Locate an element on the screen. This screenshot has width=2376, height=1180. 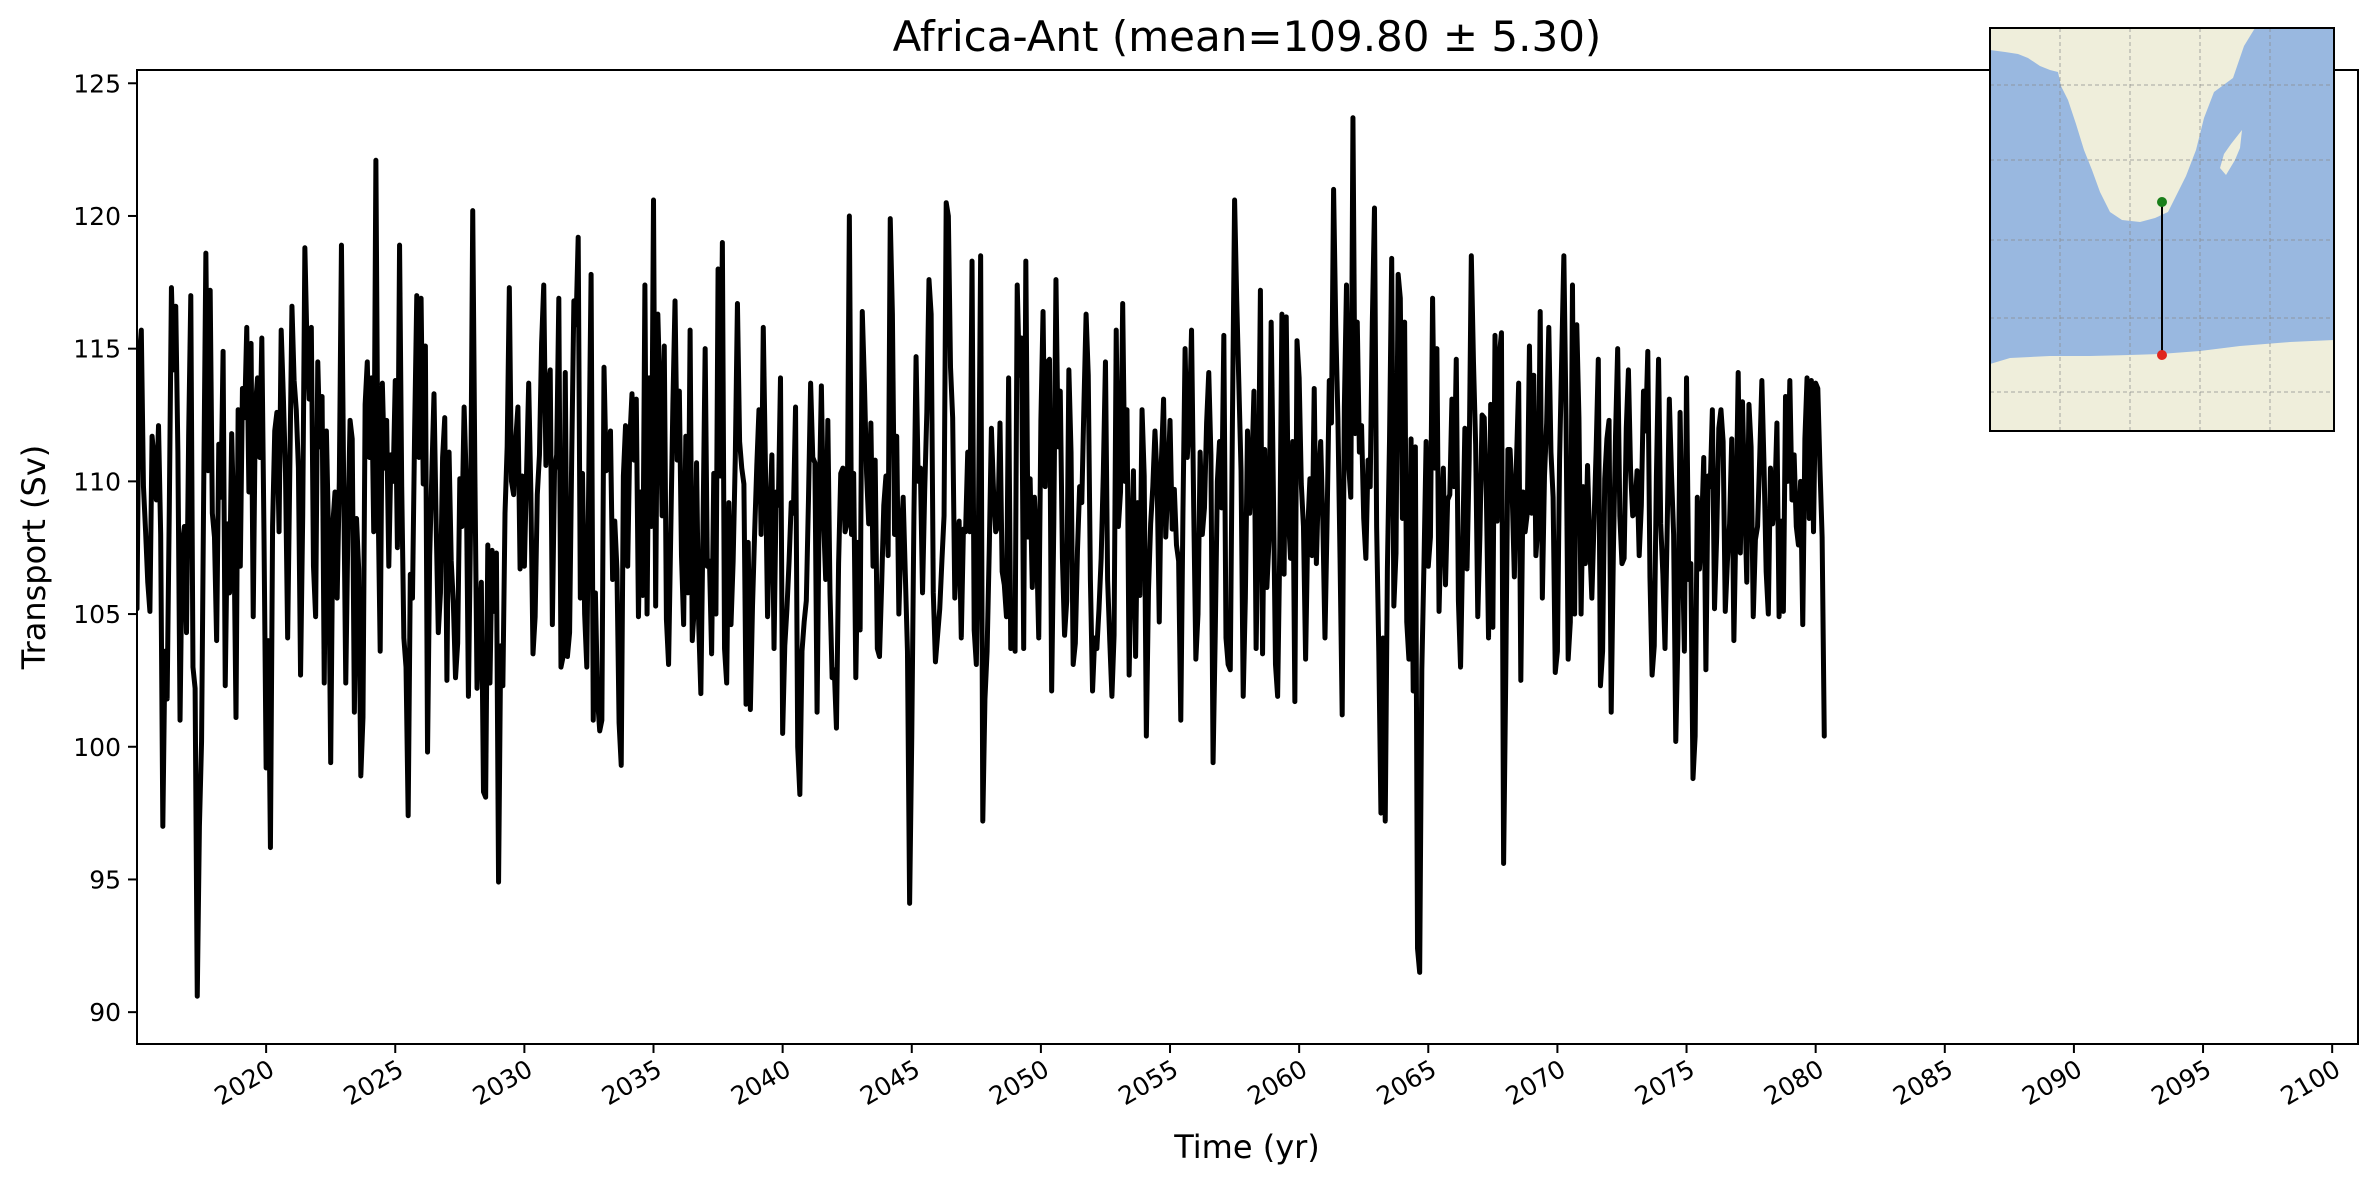
y-tick-label: 120 is located at coordinates (97, 216).